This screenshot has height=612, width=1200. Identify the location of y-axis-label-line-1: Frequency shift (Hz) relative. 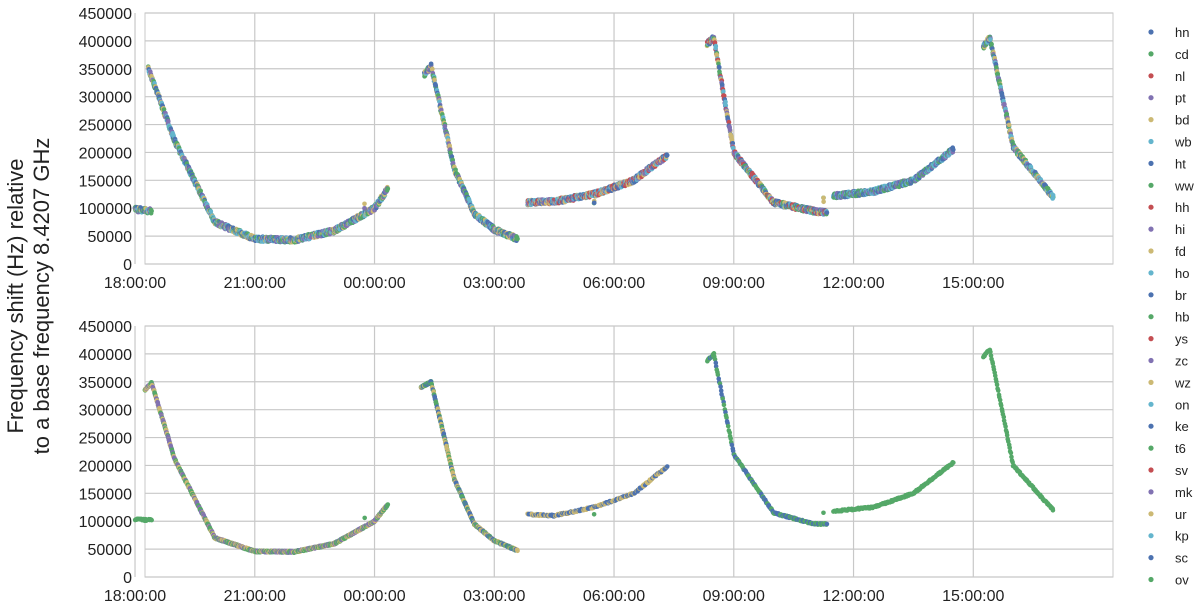
(15, 295).